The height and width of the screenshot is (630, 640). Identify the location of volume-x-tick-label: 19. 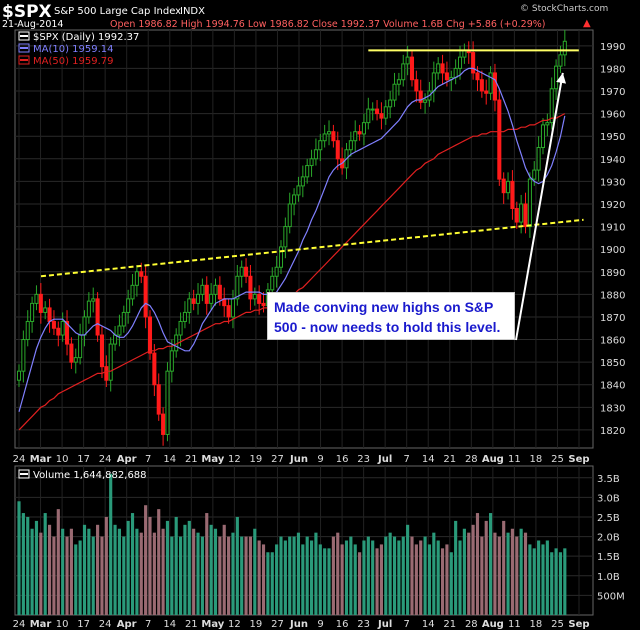
(256, 624).